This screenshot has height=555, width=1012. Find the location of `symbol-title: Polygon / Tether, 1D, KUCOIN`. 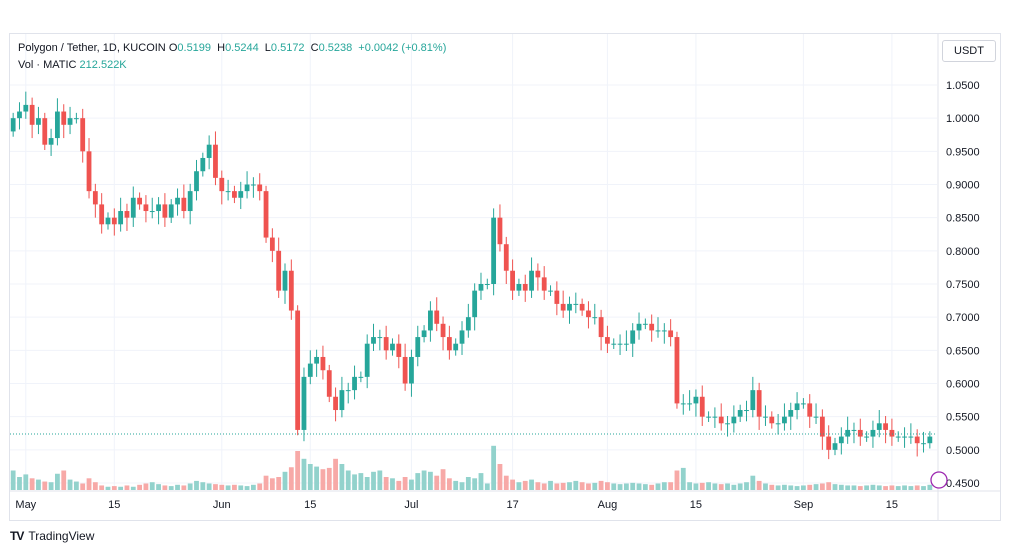

symbol-title: Polygon / Tether, 1D, KUCOIN is located at coordinates (92, 48).